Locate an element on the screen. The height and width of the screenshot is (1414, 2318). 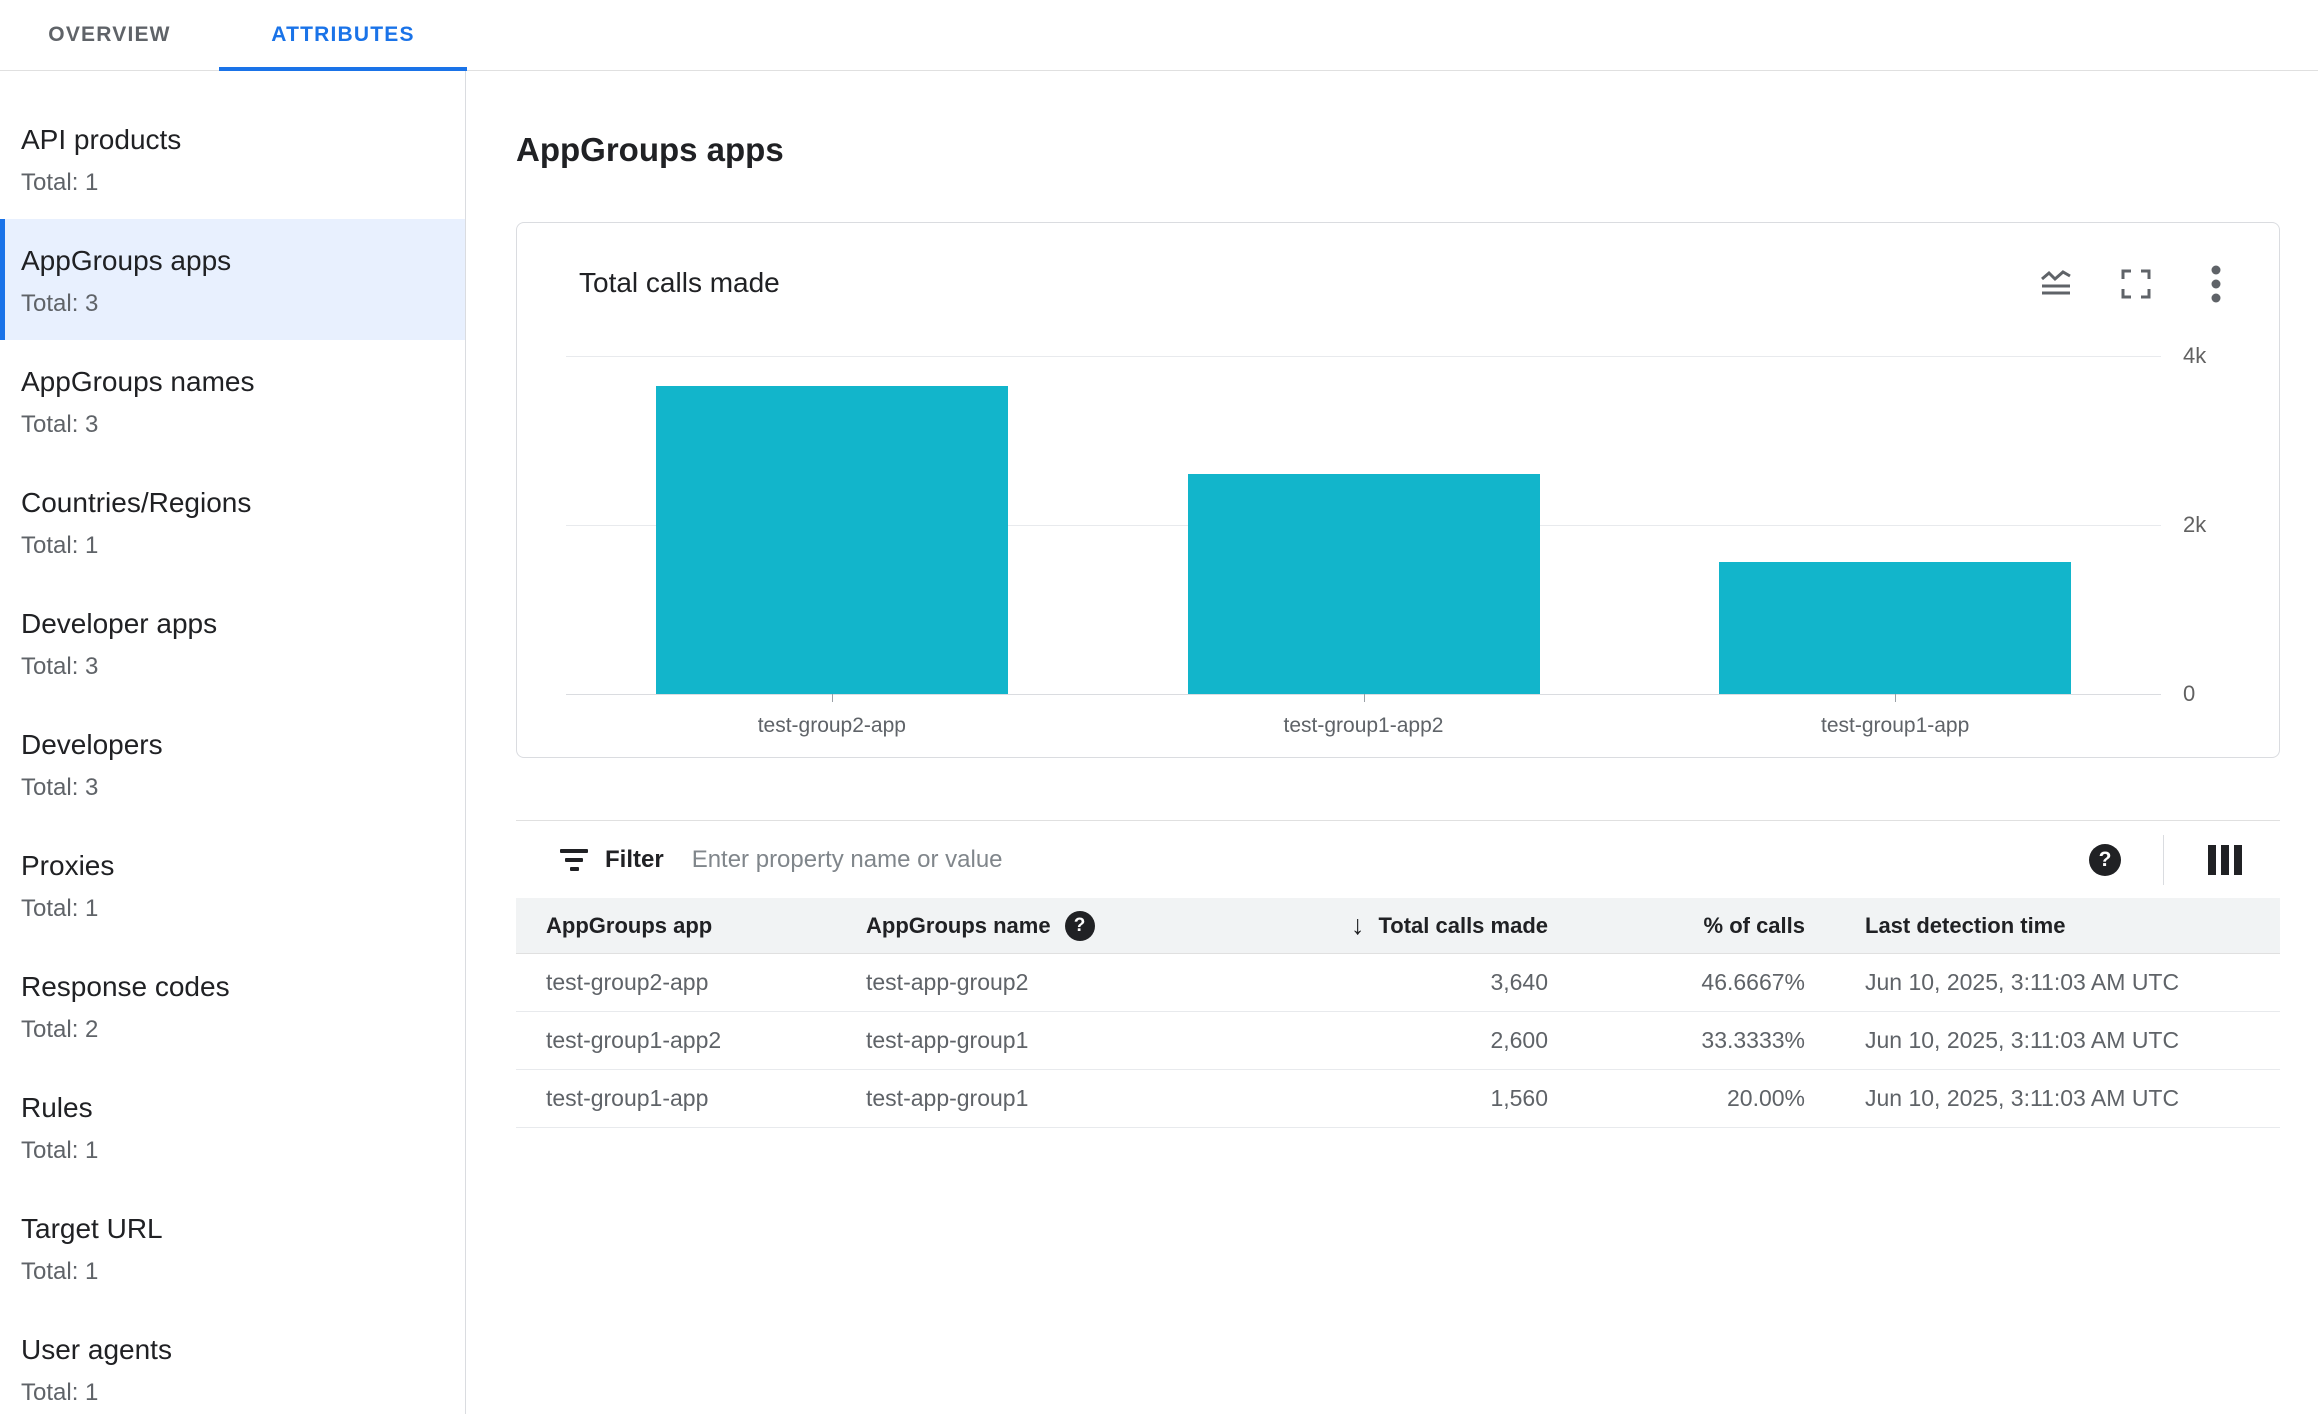
chart-title: Total calls made is located at coordinates (679, 282).